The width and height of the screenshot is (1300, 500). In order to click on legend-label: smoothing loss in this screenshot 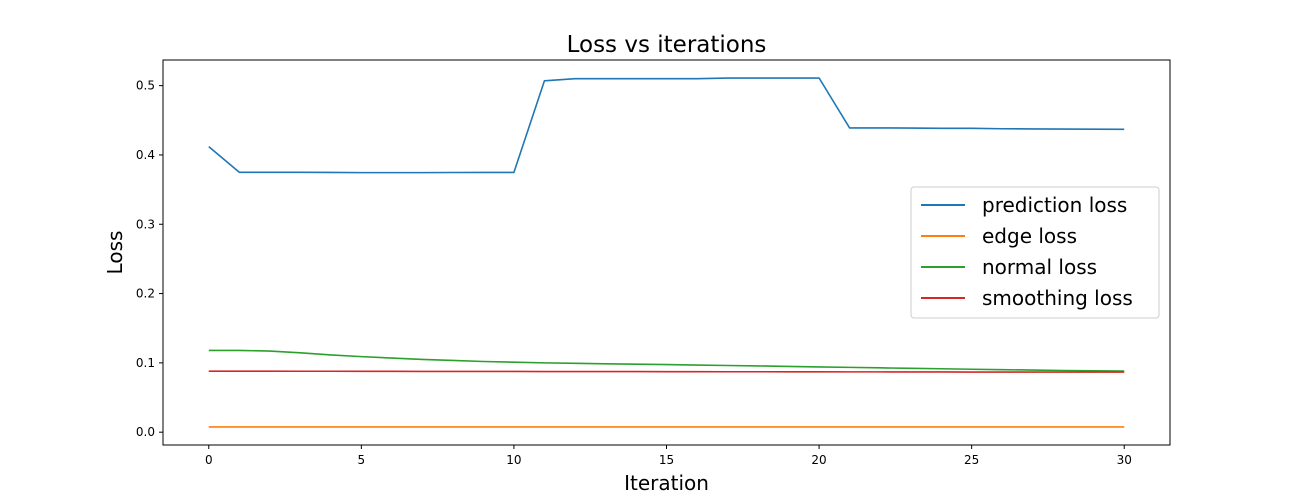, I will do `click(1057, 298)`.